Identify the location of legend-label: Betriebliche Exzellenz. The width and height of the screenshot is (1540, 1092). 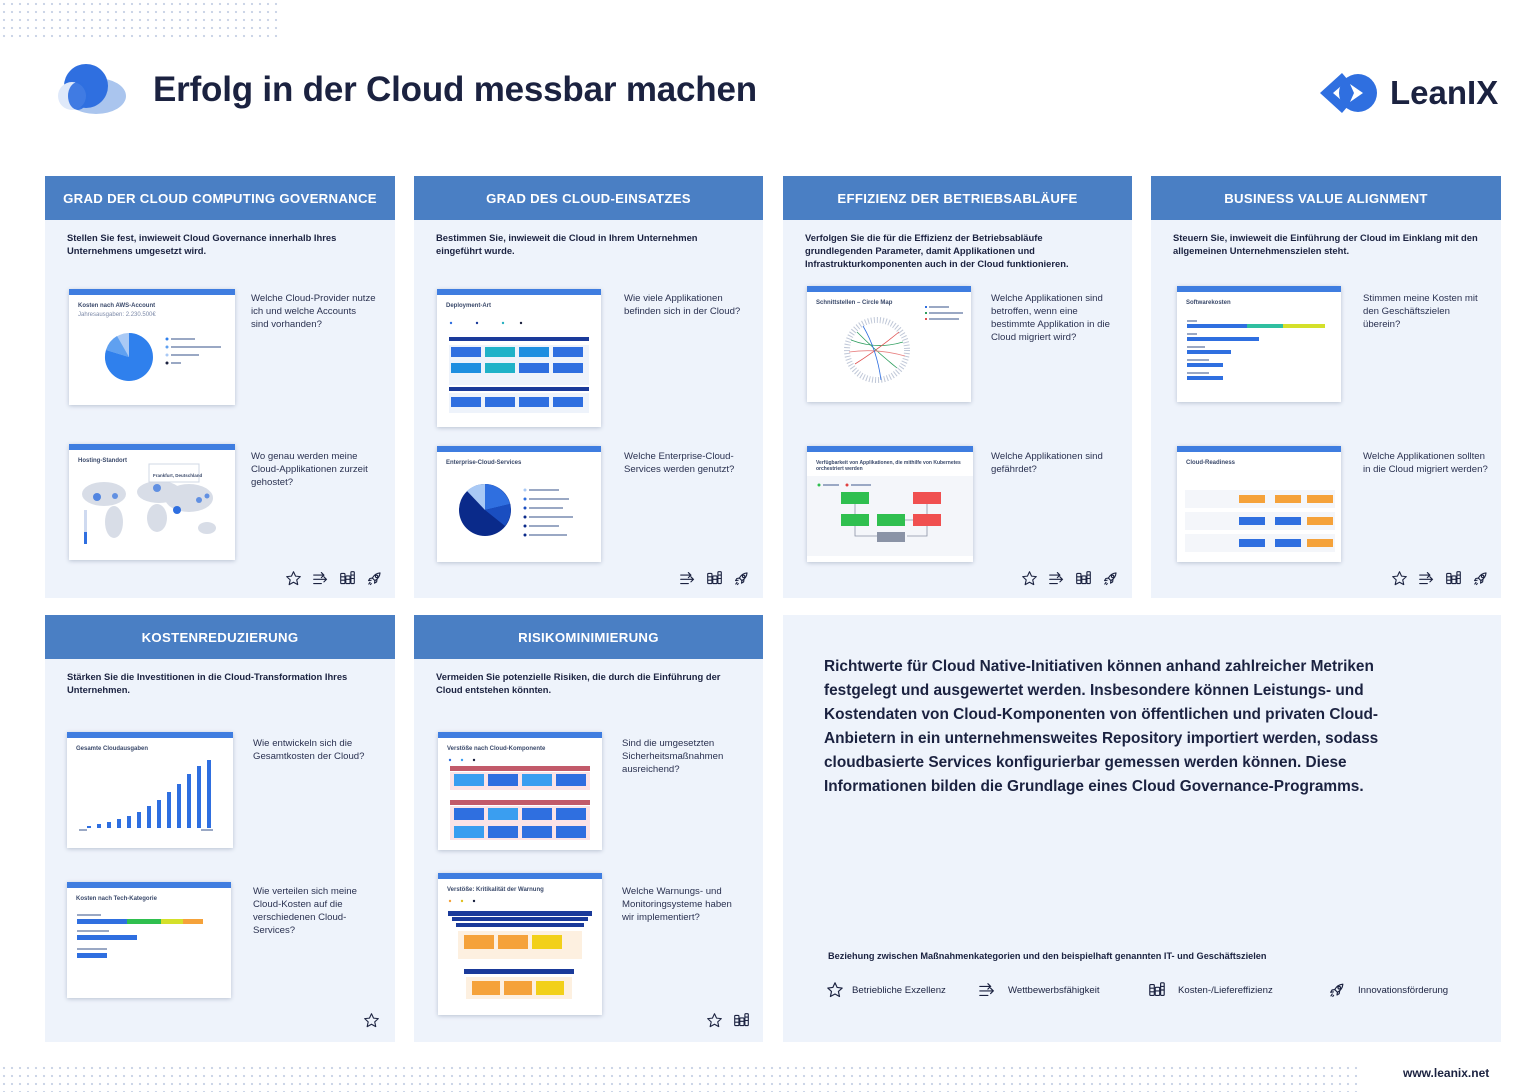
(899, 990).